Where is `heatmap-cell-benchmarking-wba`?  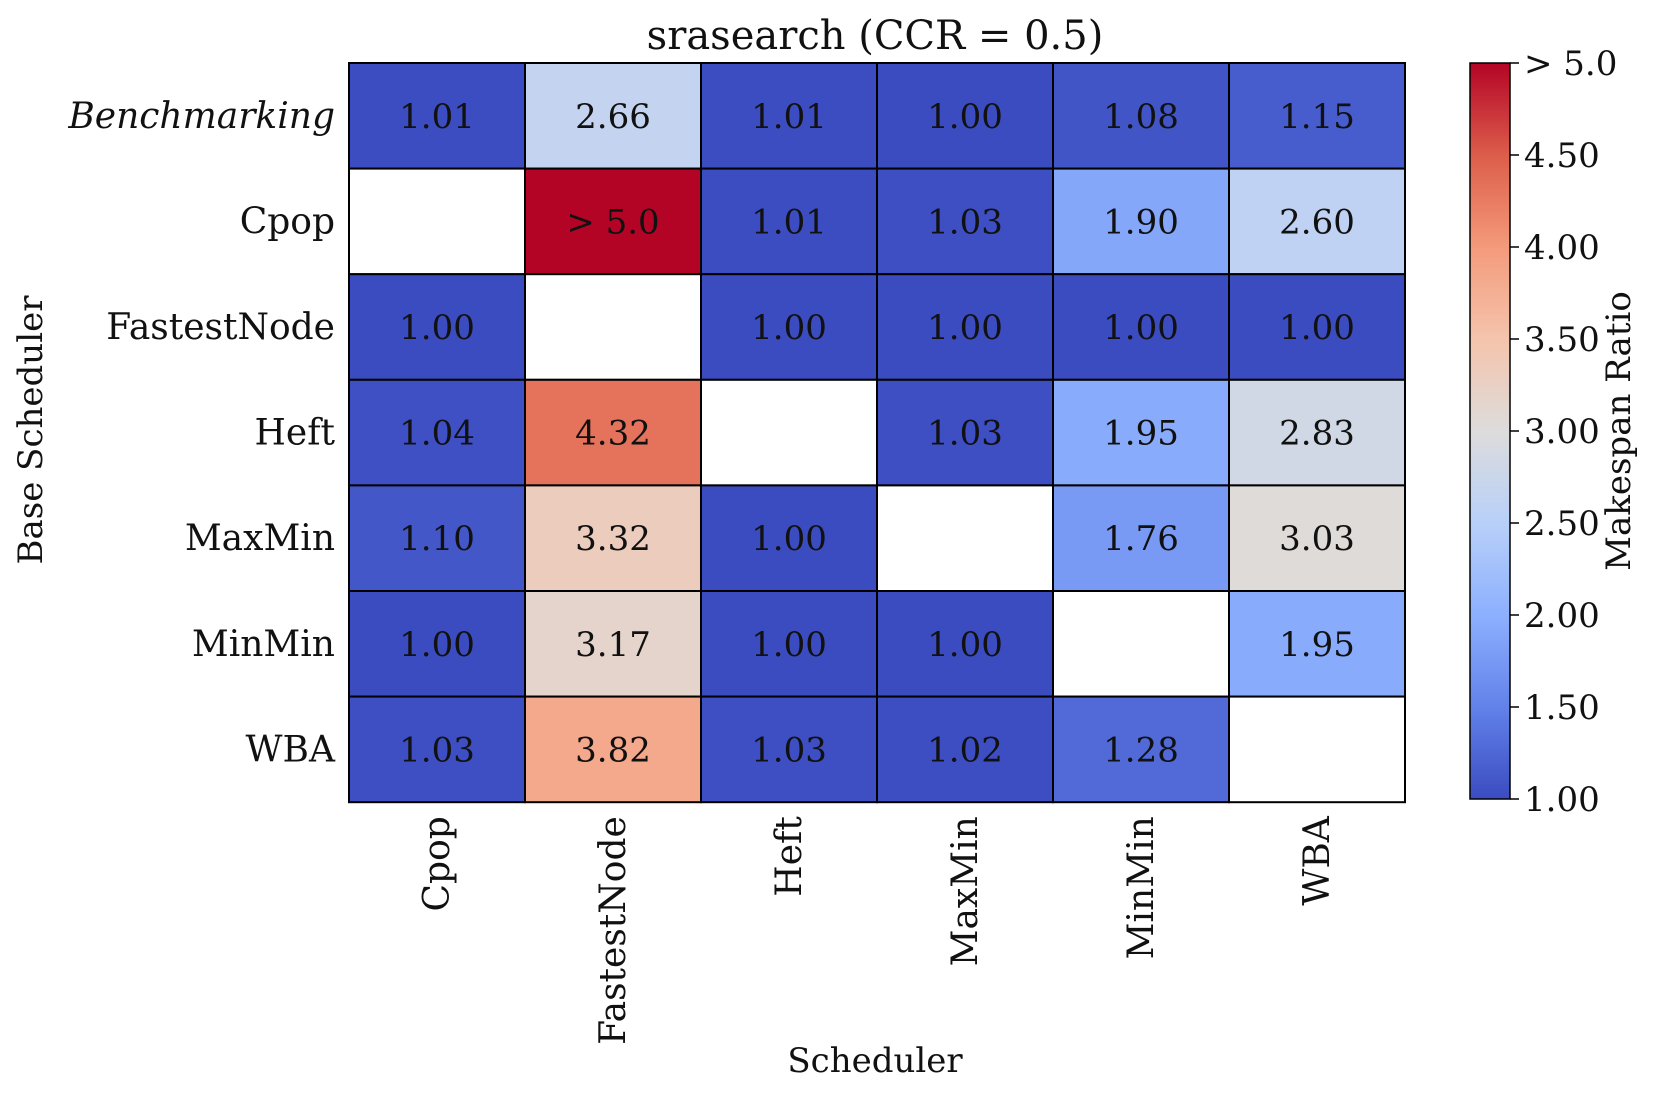
heatmap-cell-benchmarking-wba is located at coordinates (1317, 116).